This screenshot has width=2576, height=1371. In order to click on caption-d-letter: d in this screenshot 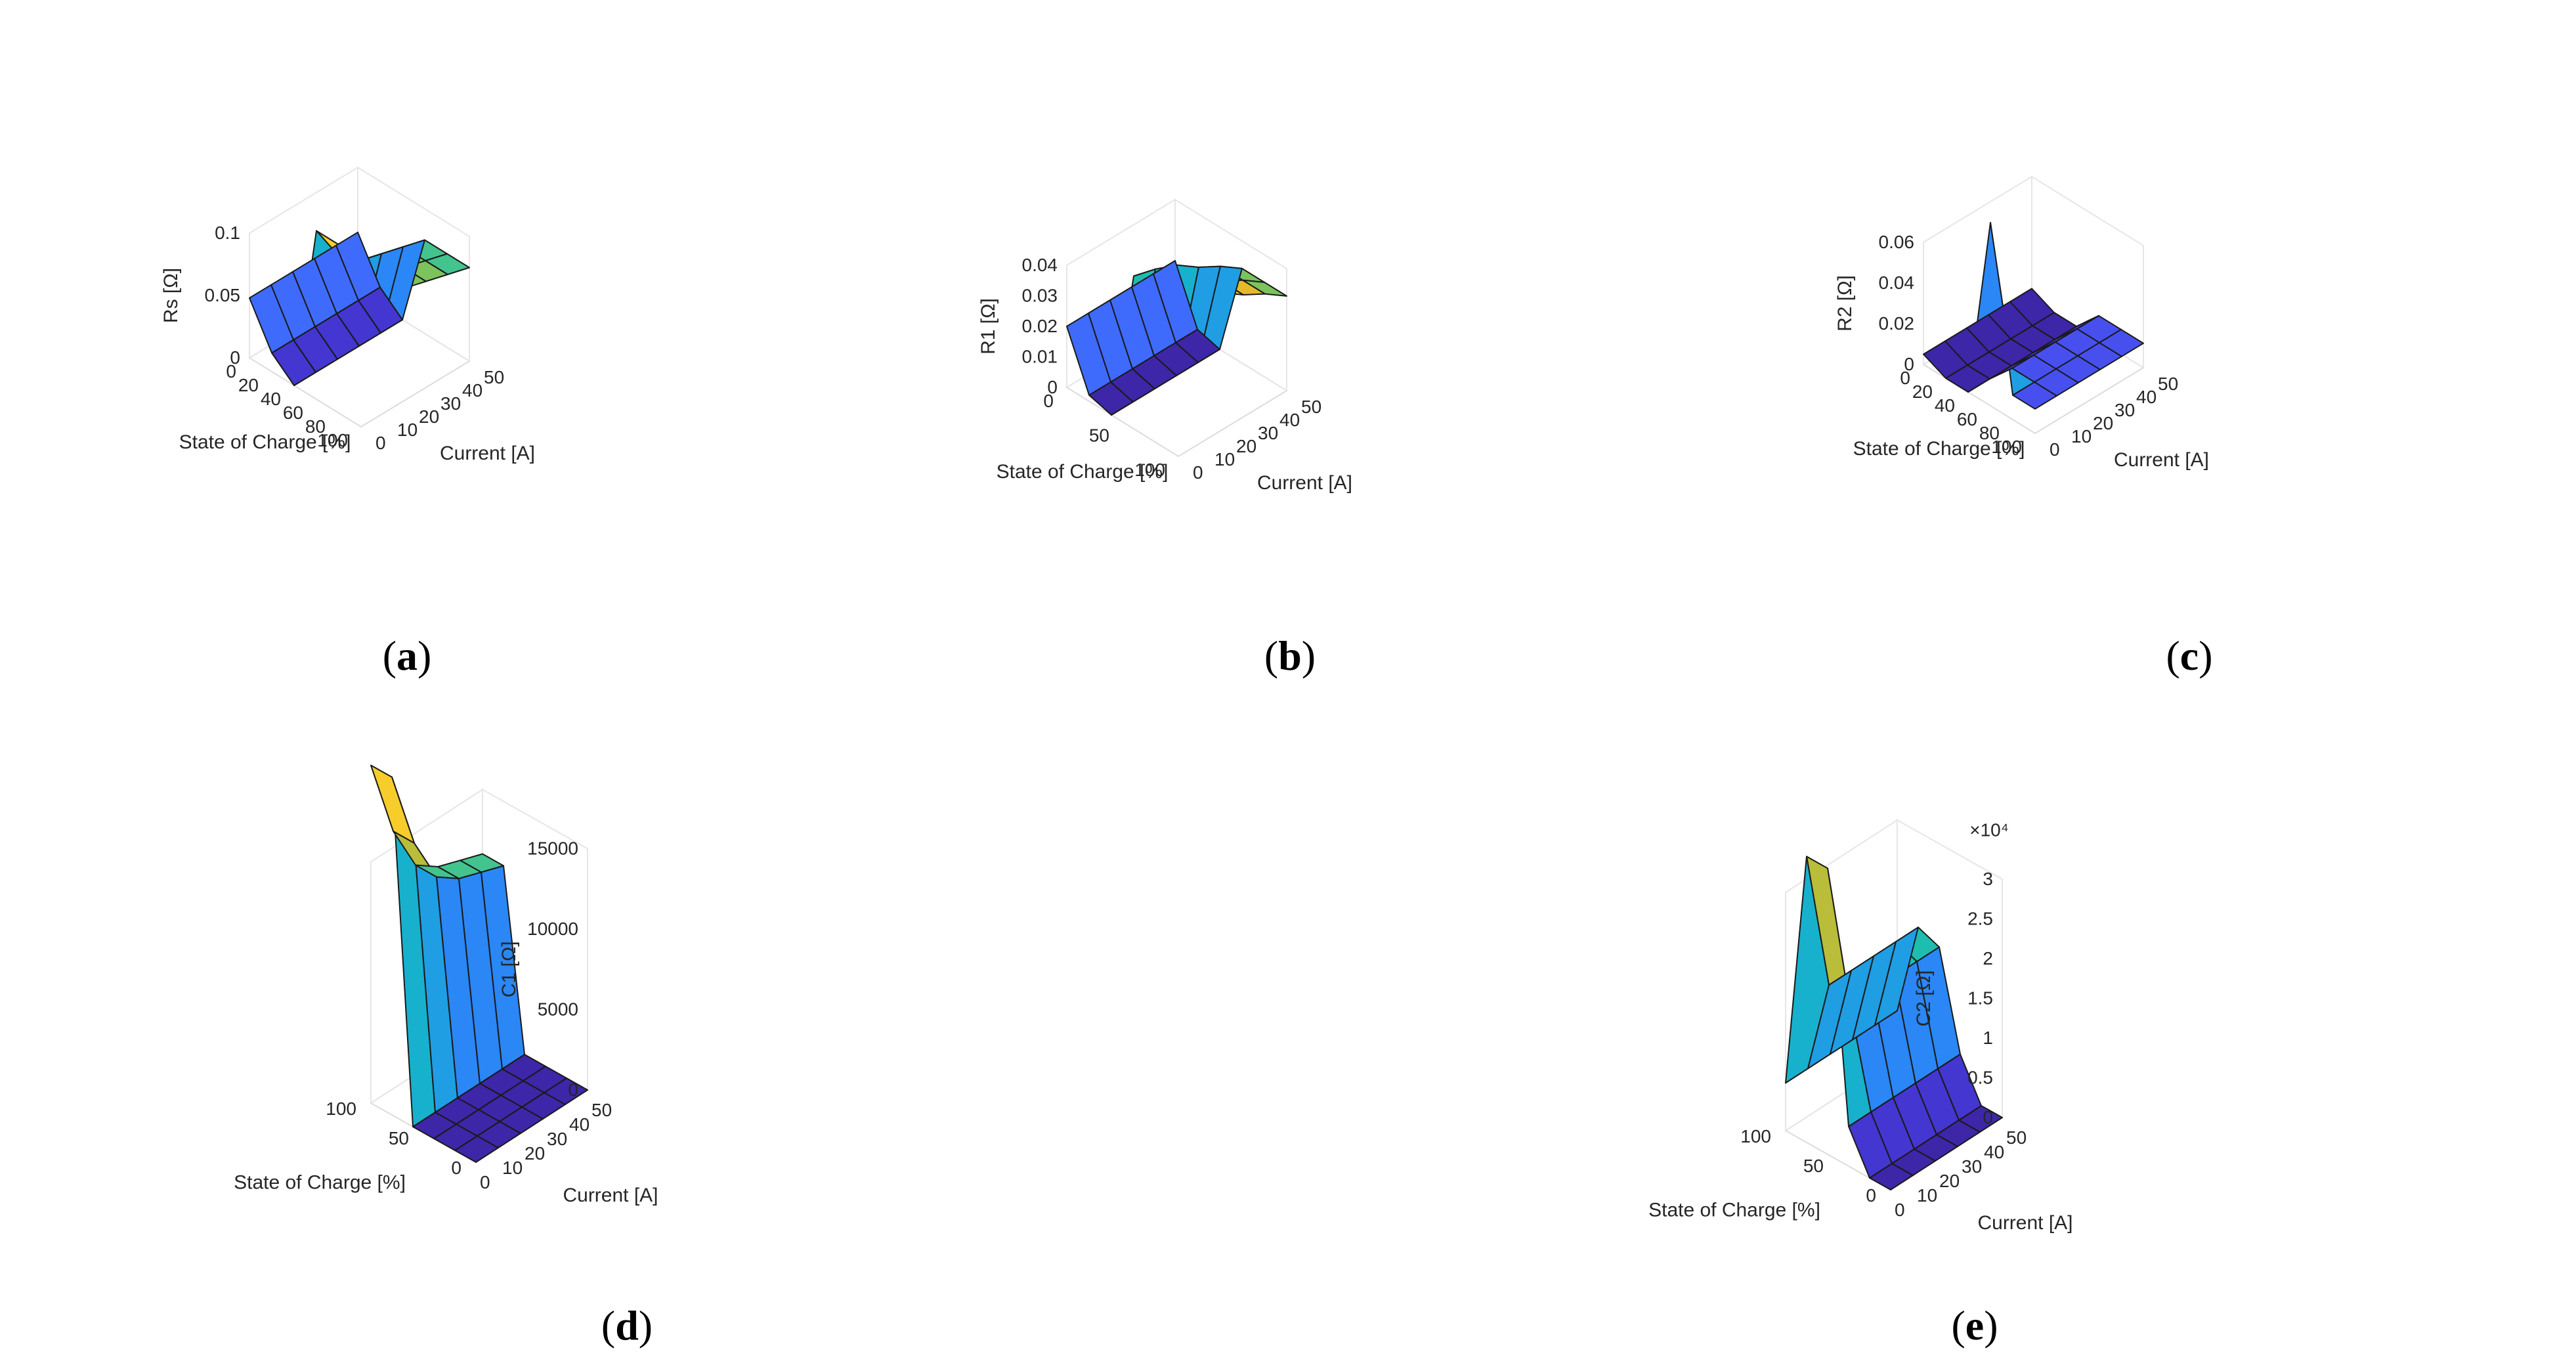, I will do `click(627, 1326)`.